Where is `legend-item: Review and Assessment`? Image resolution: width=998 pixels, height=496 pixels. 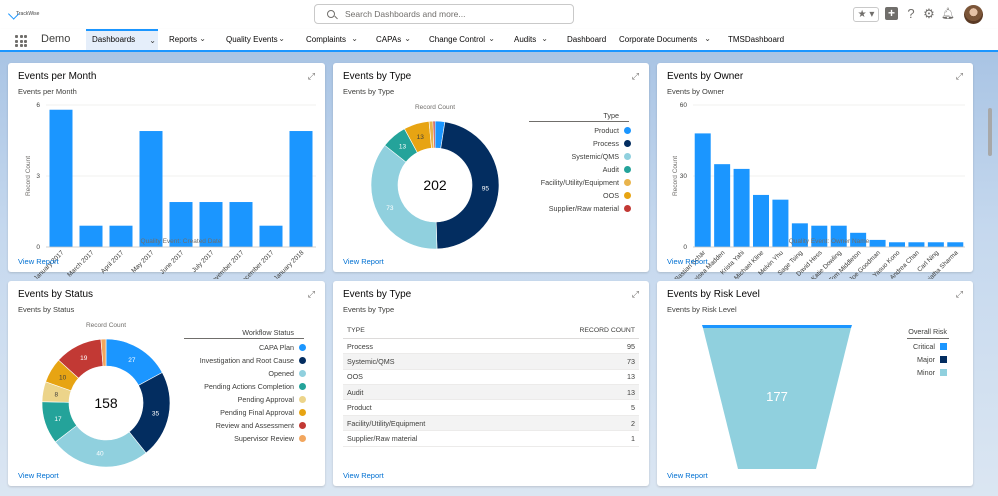
legend-item: Review and Assessment is located at coordinates (204, 427).